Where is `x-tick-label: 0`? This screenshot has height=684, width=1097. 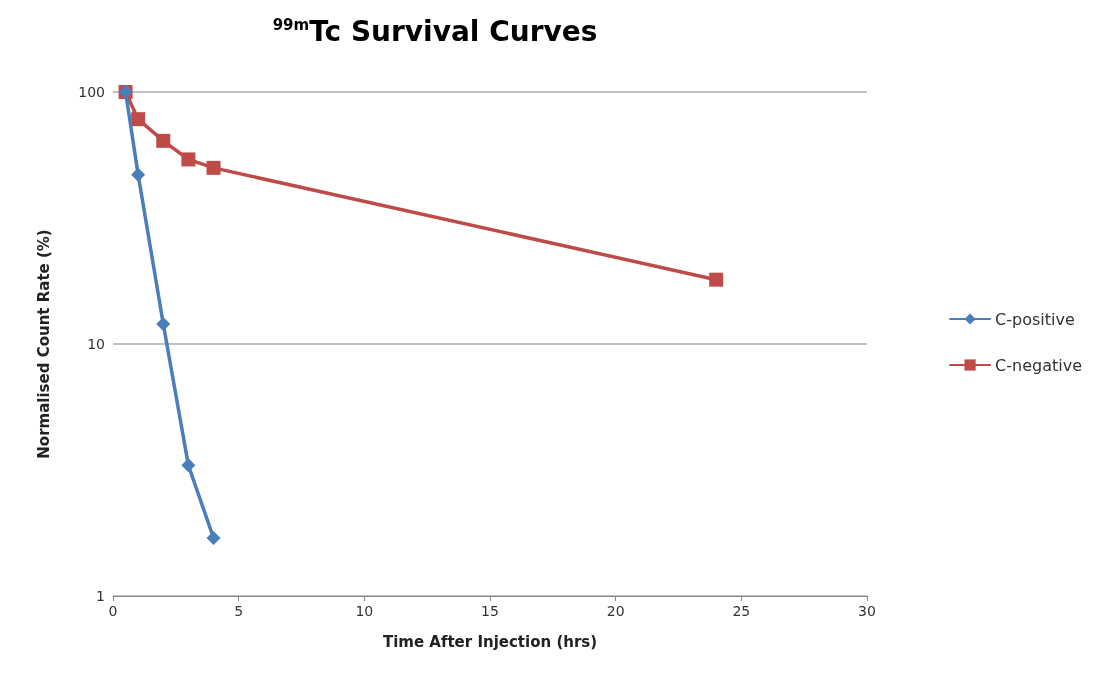 x-tick-label: 0 is located at coordinates (113, 611).